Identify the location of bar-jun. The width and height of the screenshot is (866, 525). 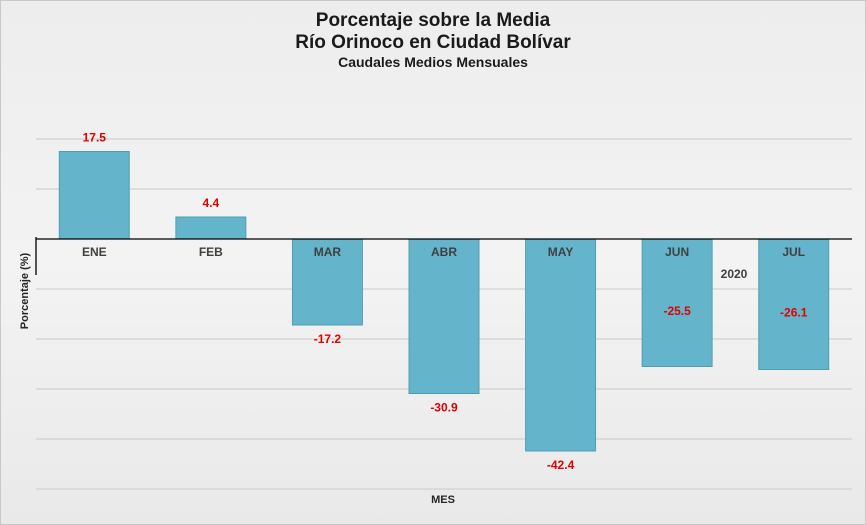
(677, 302).